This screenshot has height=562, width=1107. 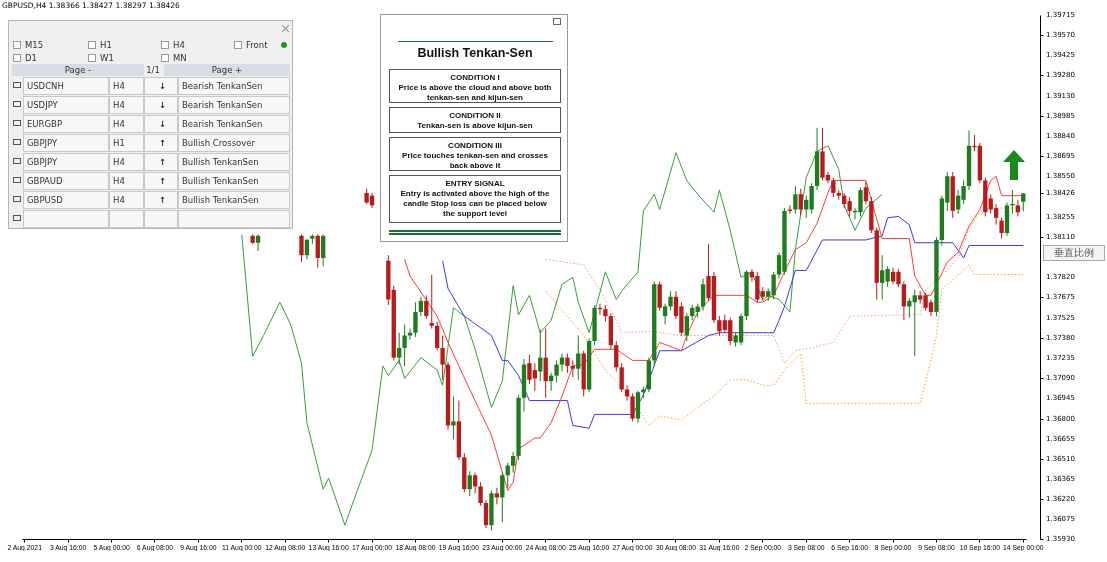 What do you see at coordinates (475, 146) in the screenshot?
I see `annotation: CONDITION III` at bounding box center [475, 146].